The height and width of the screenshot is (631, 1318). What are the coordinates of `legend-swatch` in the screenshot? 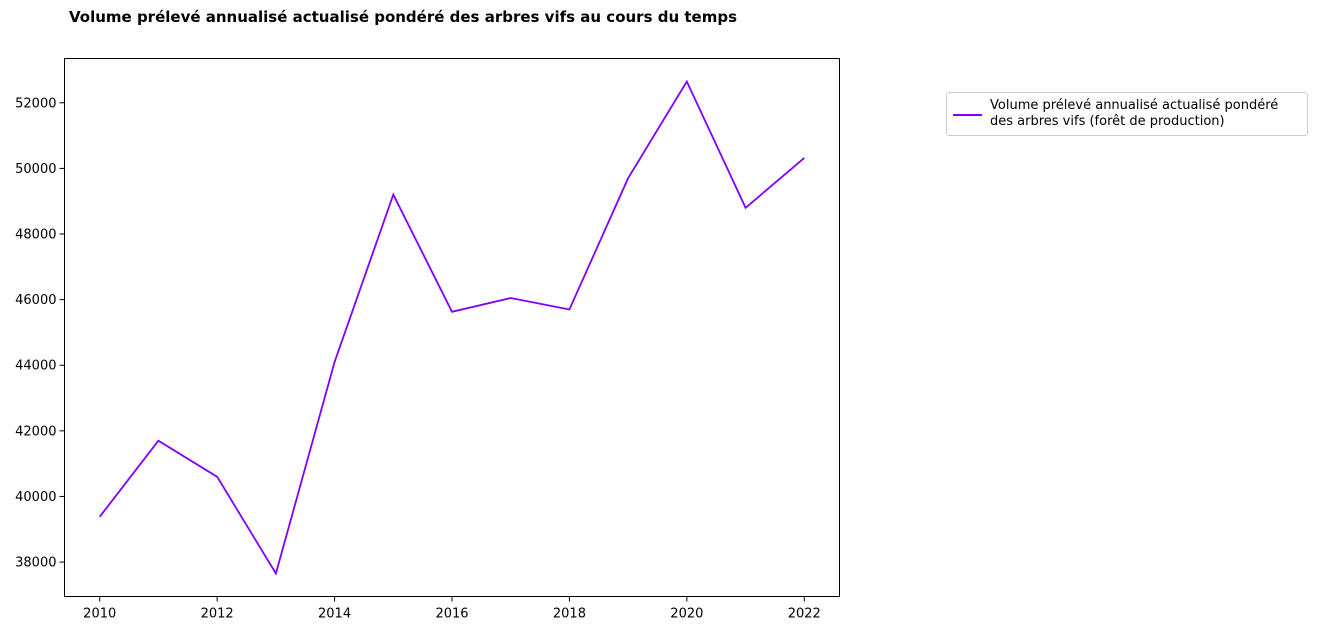 It's located at (967, 115).